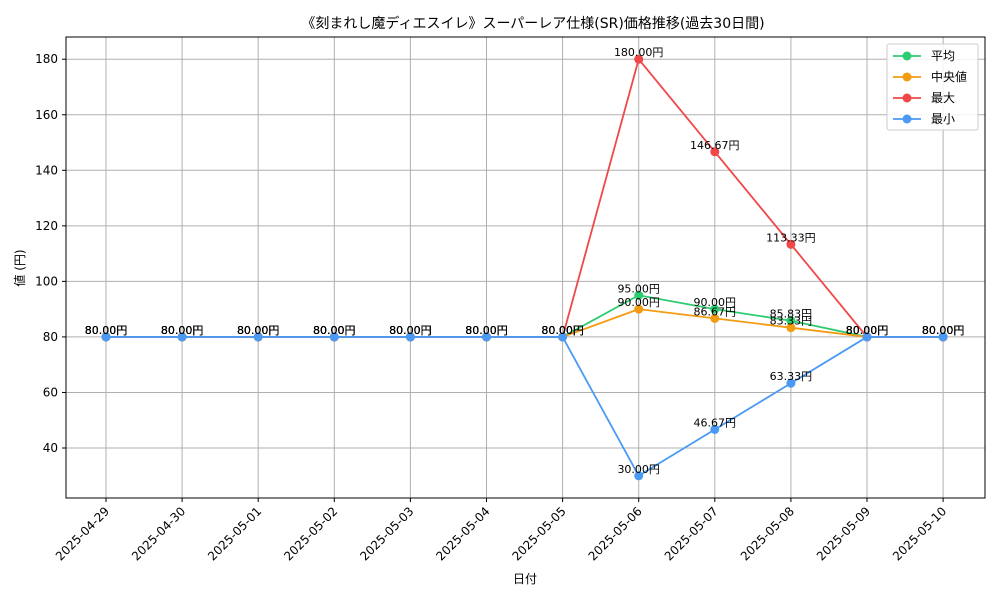  Describe the element at coordinates (50, 253) in the screenshot. I see `y-axis-ticks: 40 60 80 100 120 140 160 180` at that location.